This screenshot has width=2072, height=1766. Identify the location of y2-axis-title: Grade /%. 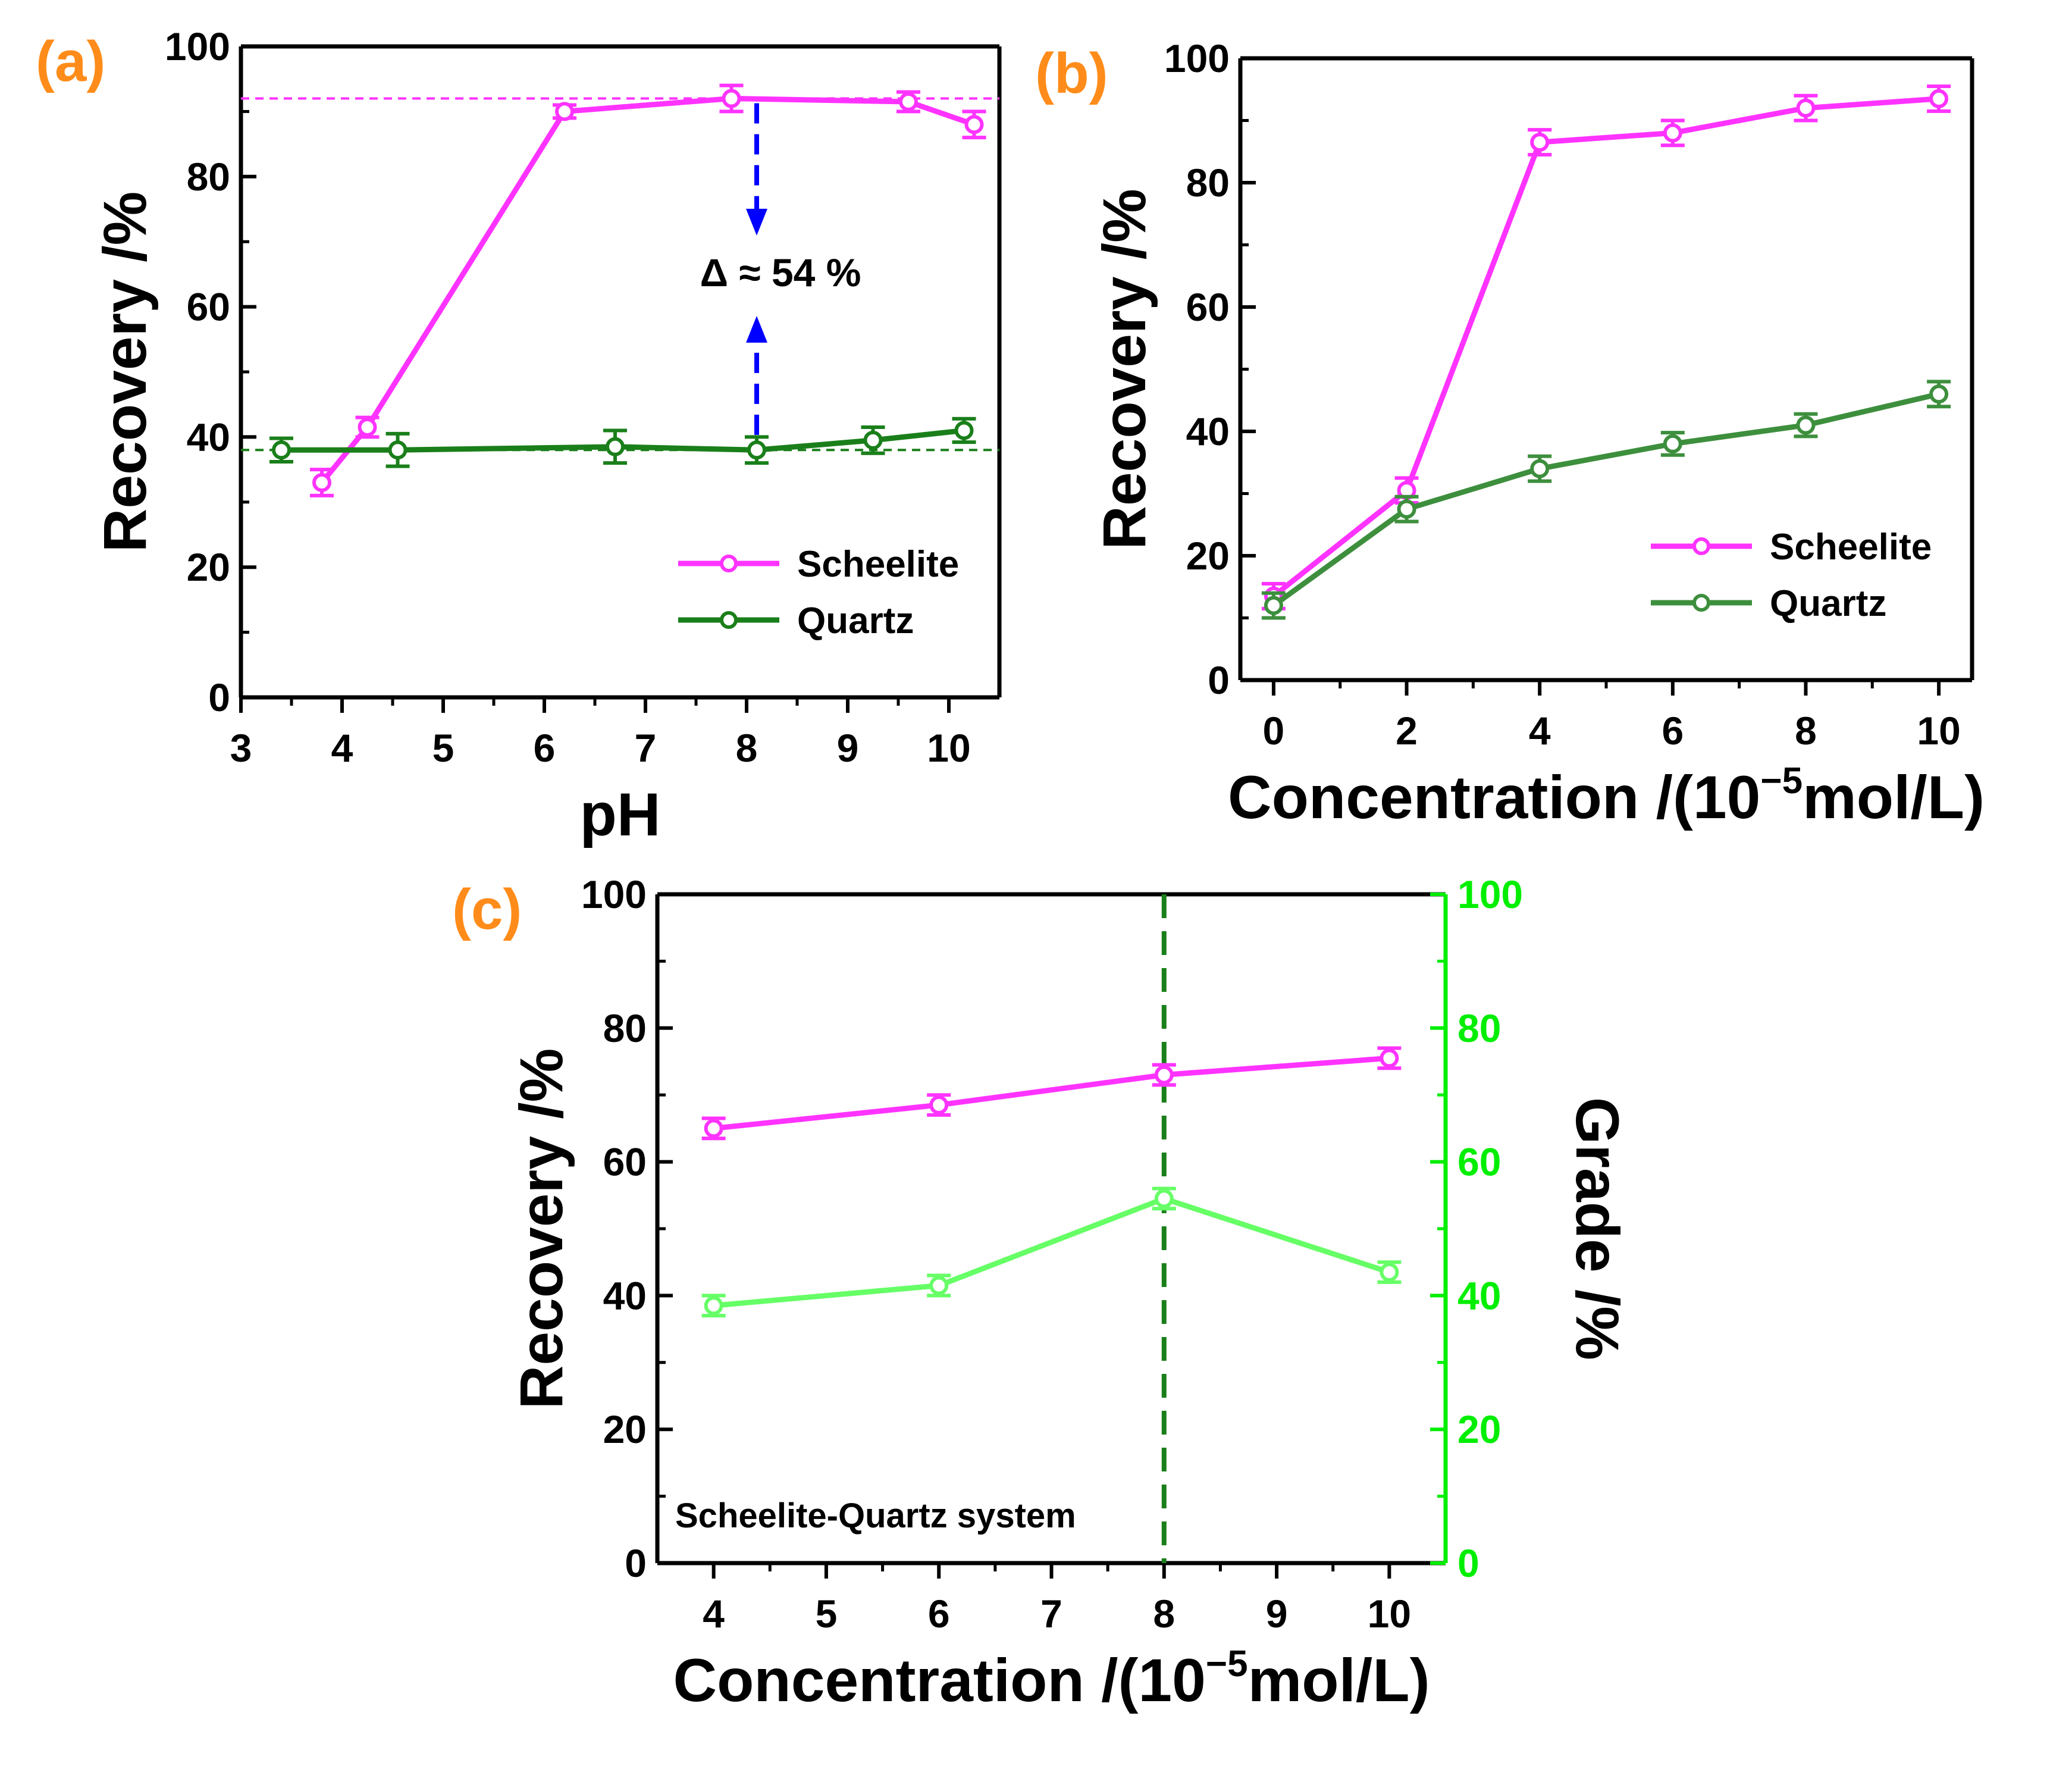
(1597, 1228).